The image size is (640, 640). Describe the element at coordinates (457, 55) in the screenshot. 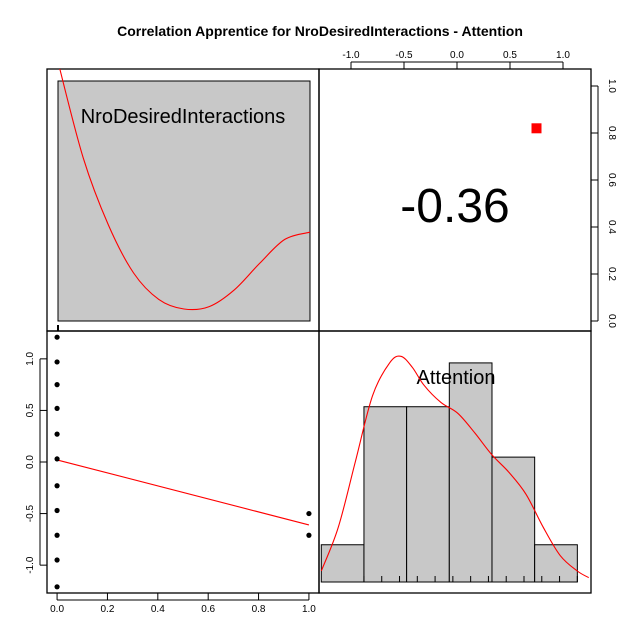

I see `top-axis-tick-label: 0.0` at that location.